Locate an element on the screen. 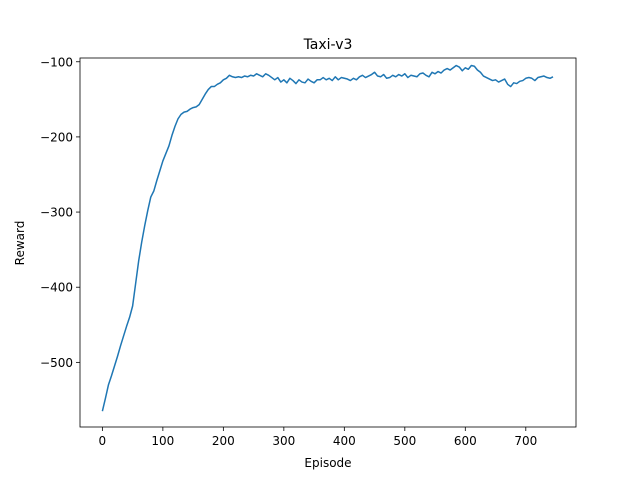  y-tick-label: −100 is located at coordinates (56, 62).